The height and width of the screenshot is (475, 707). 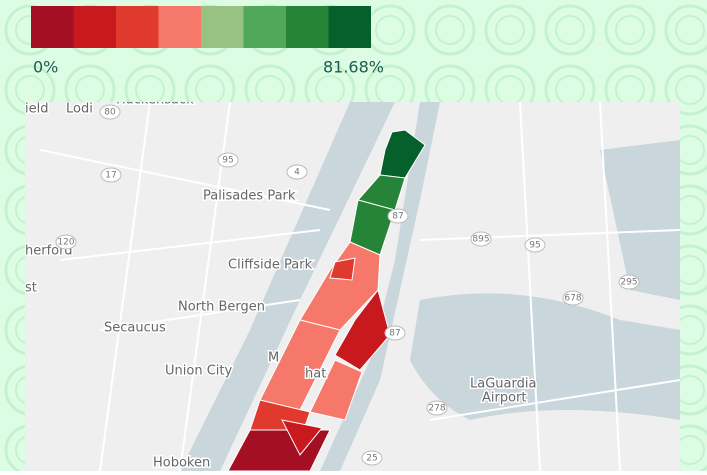 What do you see at coordinates (270, 265) in the screenshot?
I see `place-label: Cliffside Park` at bounding box center [270, 265].